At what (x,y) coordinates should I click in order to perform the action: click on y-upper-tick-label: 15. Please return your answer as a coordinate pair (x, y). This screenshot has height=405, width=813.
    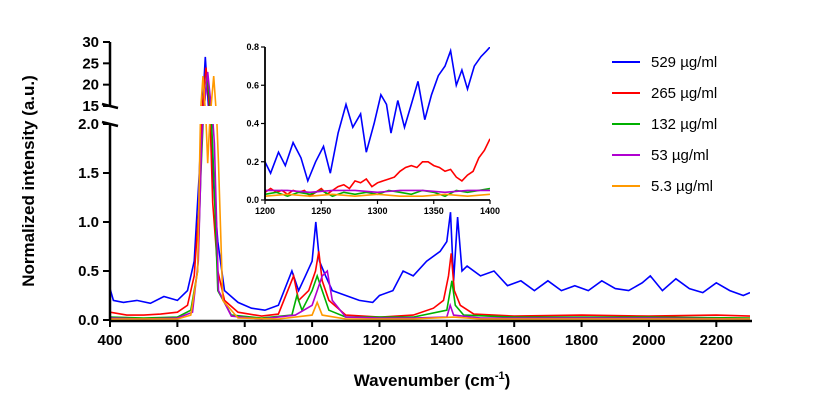
    Looking at the image, I should click on (90, 106).